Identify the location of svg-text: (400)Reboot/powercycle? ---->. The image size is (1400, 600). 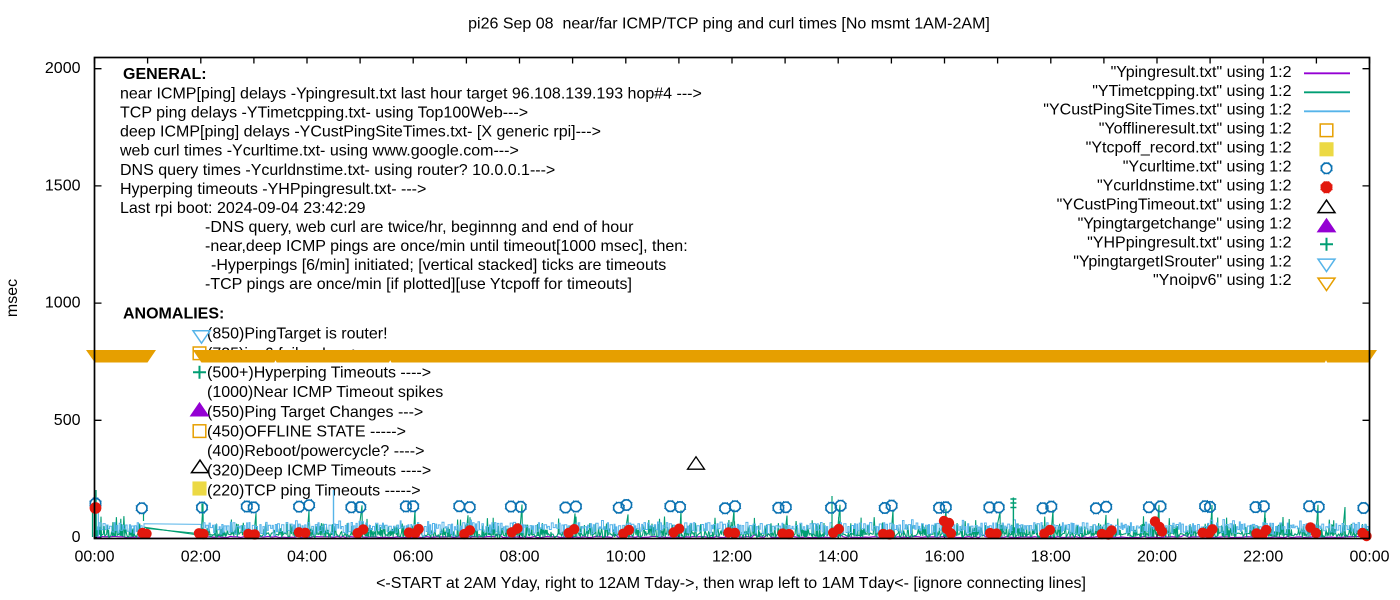
(315, 451).